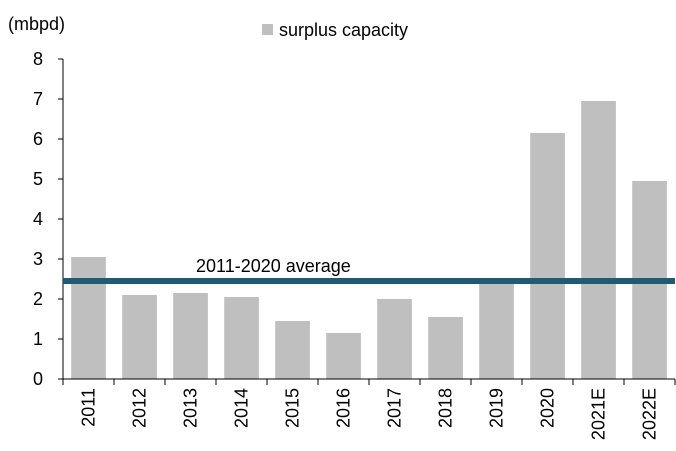 The width and height of the screenshot is (676, 451). I want to click on y-tick-label: 8, so click(38, 59).